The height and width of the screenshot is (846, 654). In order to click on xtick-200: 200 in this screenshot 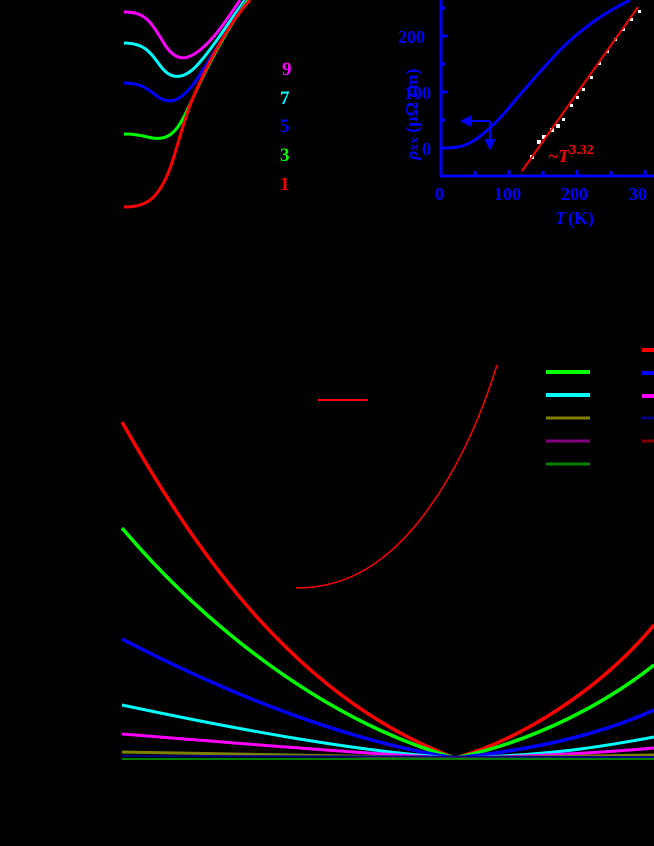, I will do `click(574, 194)`.